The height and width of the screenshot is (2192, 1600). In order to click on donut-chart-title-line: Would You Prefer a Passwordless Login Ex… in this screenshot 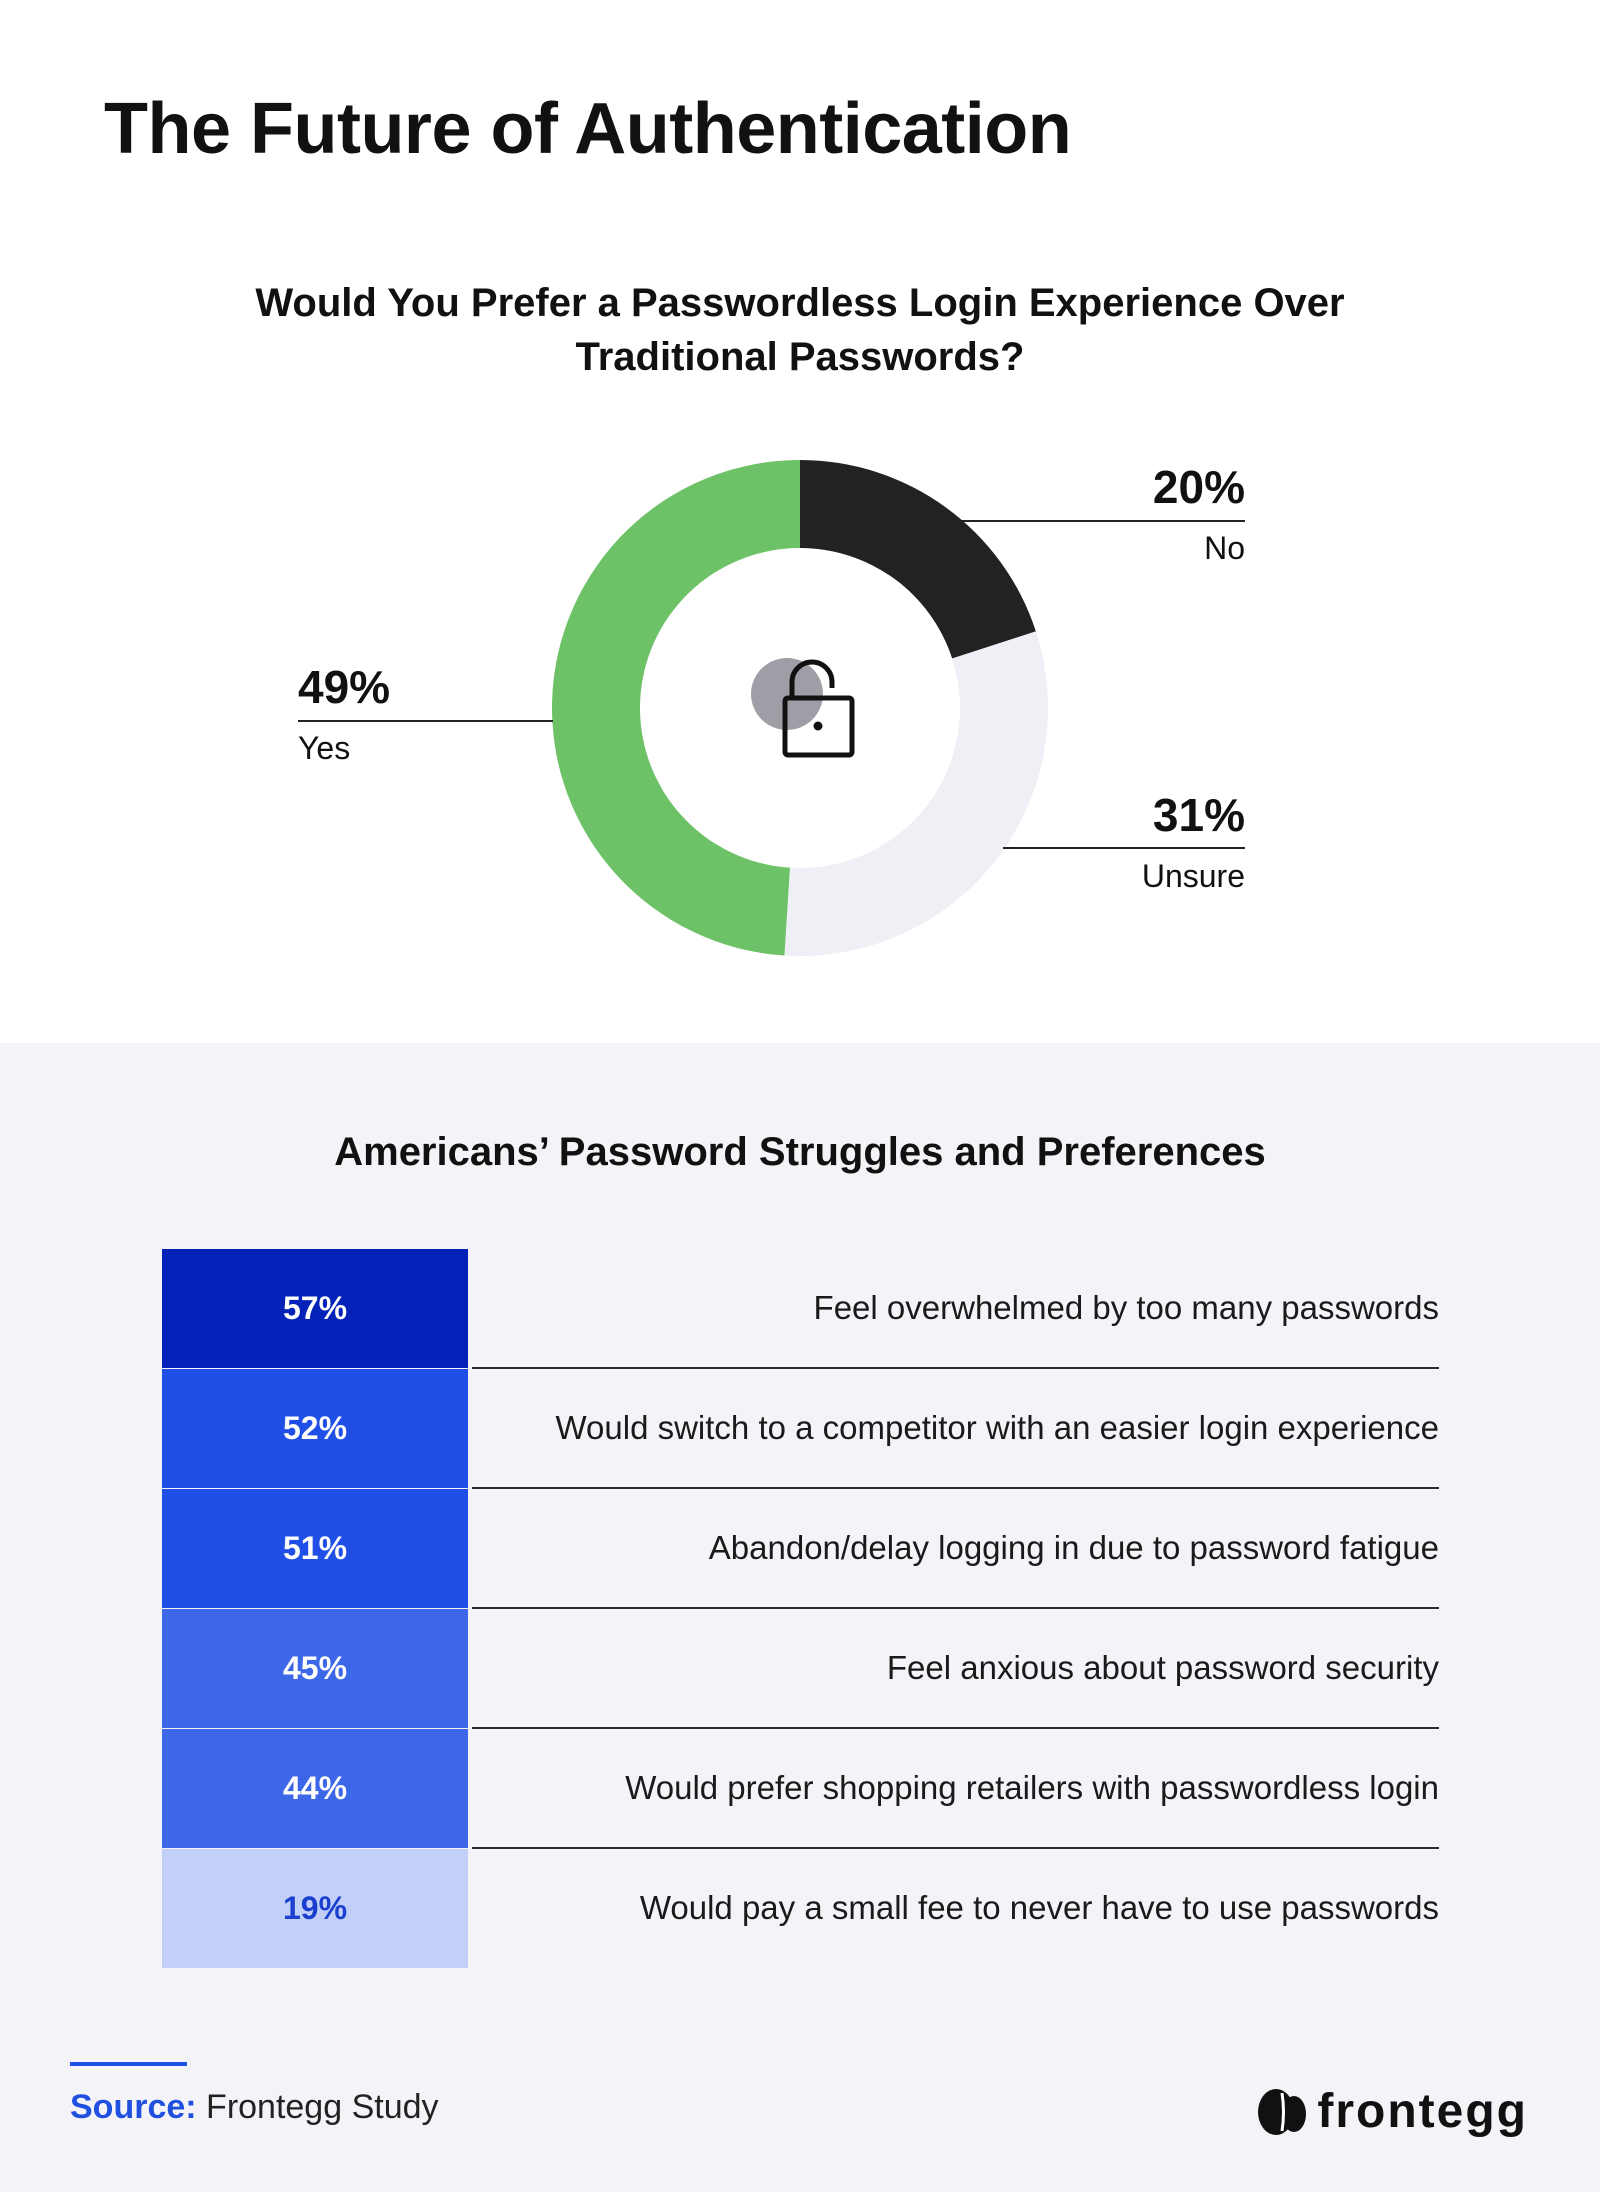, I will do `click(800, 303)`.